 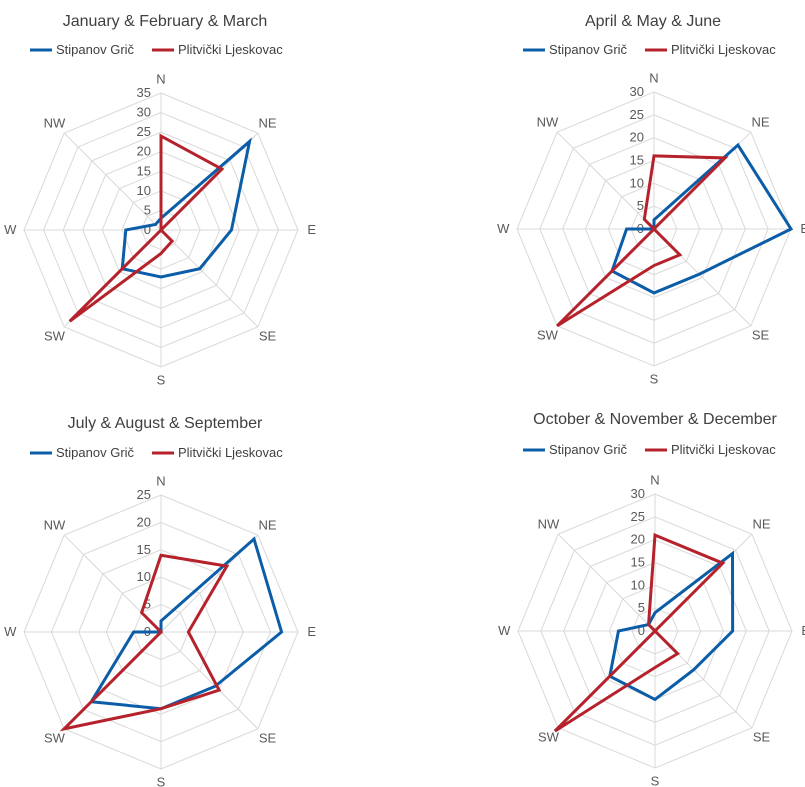 What do you see at coordinates (165, 423) in the screenshot?
I see `chart-title: July & August & September` at bounding box center [165, 423].